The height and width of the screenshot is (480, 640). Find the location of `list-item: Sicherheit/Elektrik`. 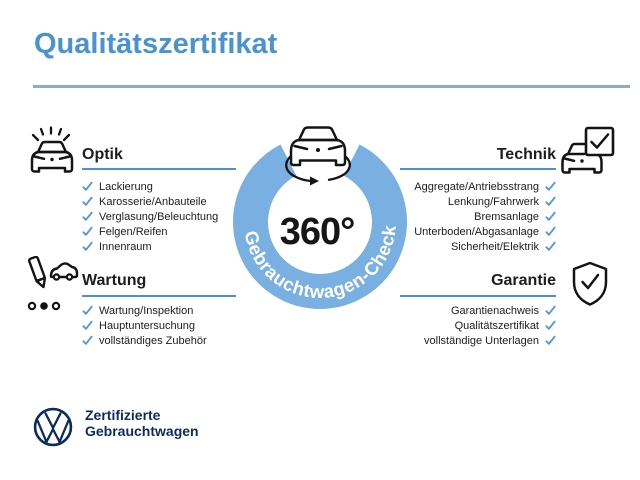

list-item: Sicherheit/Elektrik is located at coordinates (503, 246).